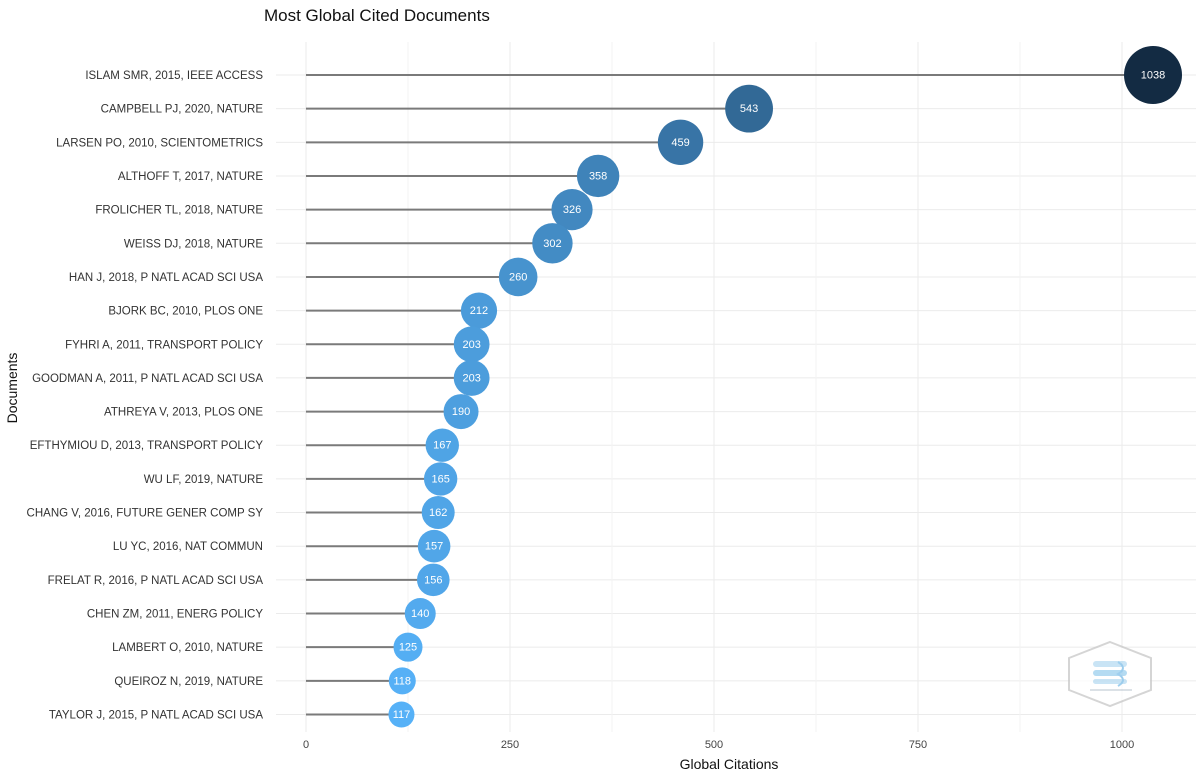  I want to click on category-label: EFTHYMIOU D, 2013, TRANSPORT POLICY, so click(147, 446).